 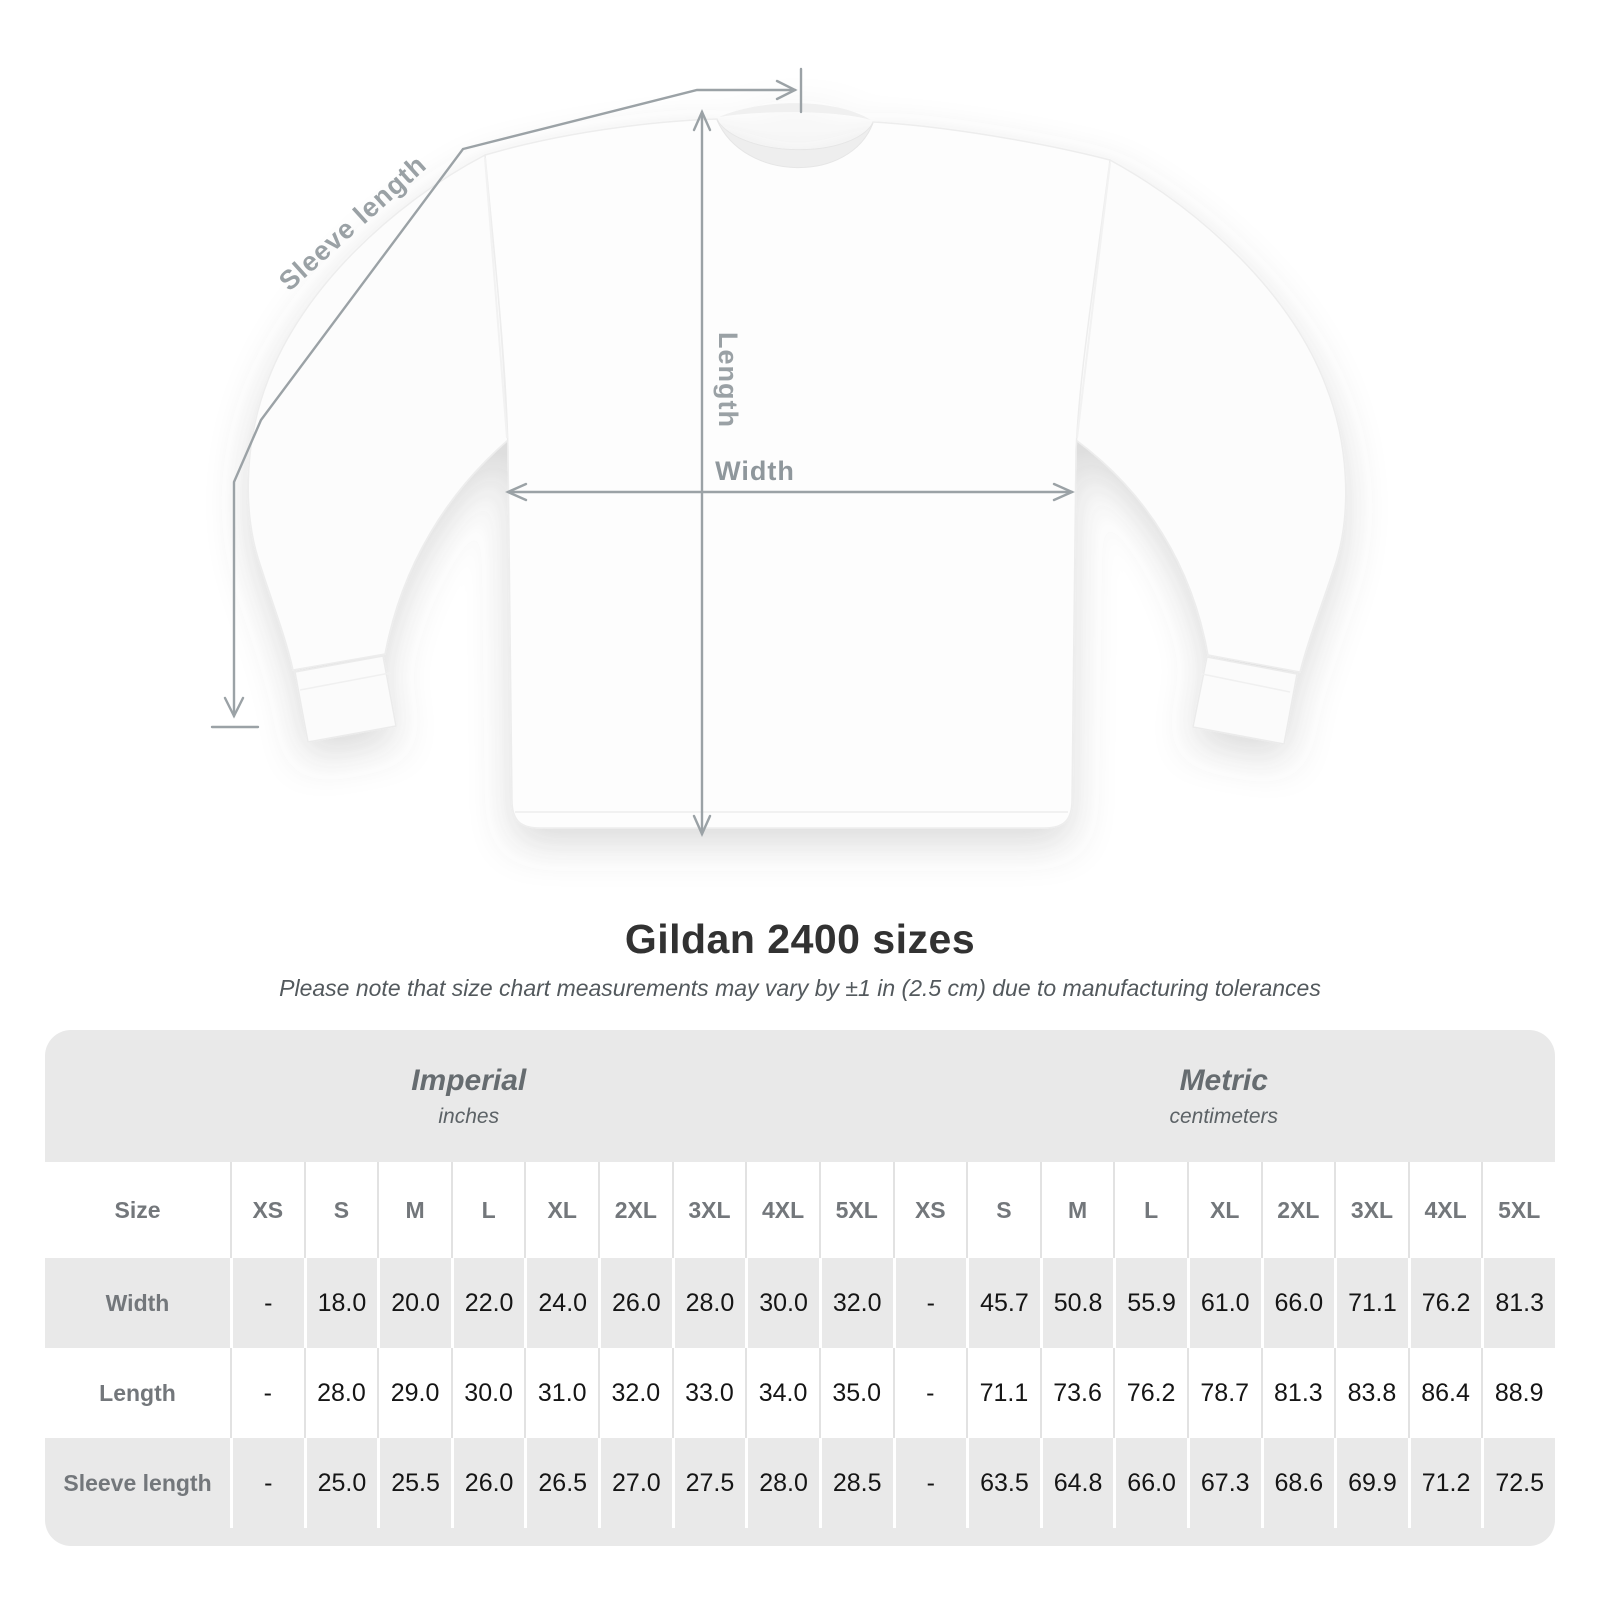 What do you see at coordinates (755, 471) in the screenshot?
I see `width-label: Width` at bounding box center [755, 471].